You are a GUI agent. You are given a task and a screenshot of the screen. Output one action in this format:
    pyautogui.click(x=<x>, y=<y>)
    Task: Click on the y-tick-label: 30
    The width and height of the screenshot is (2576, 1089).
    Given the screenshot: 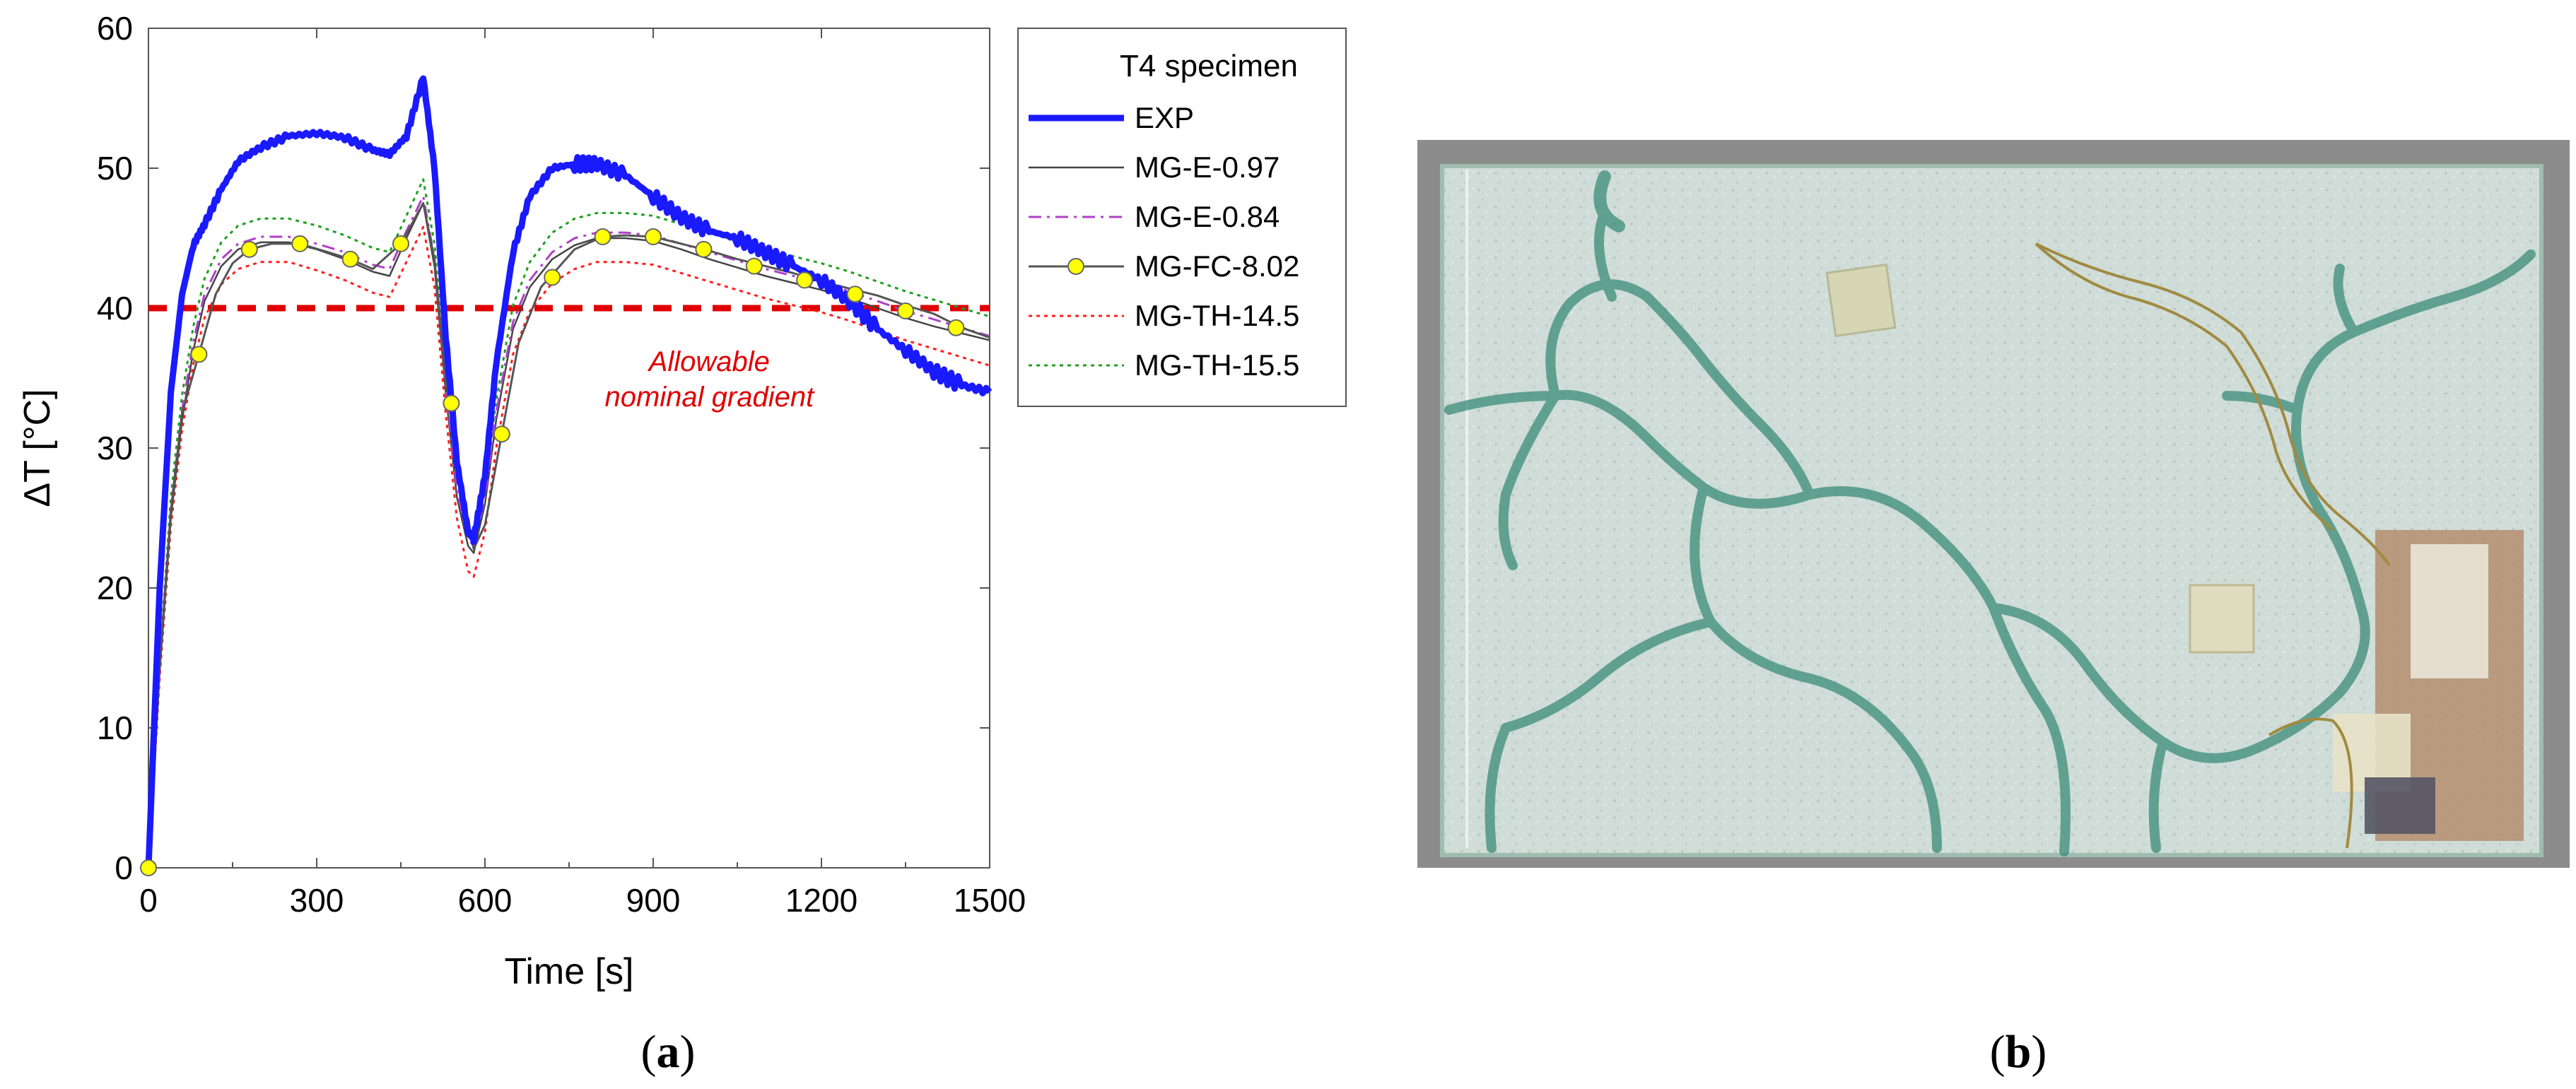 What is the action you would take?
    pyautogui.click(x=115, y=448)
    